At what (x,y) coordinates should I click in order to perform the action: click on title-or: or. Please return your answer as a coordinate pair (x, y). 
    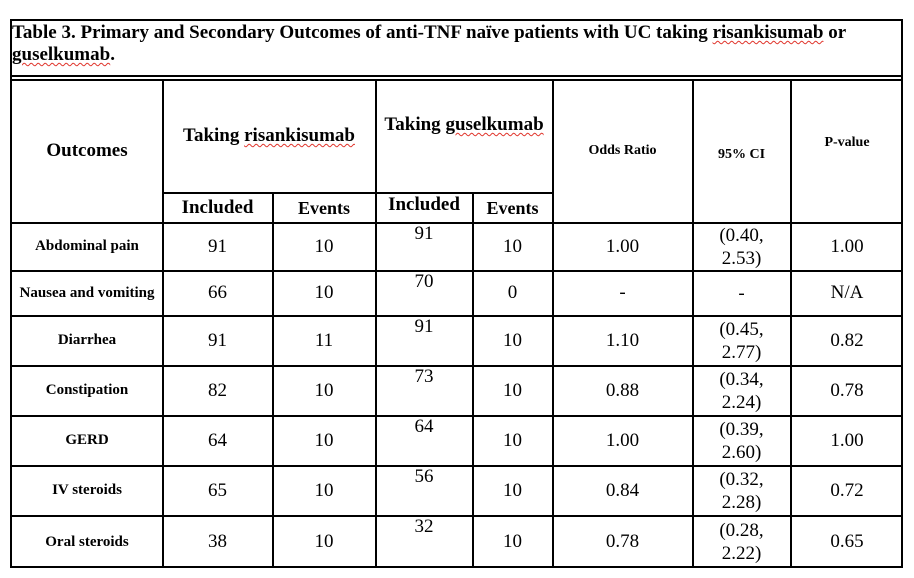
    Looking at the image, I should click on (834, 32).